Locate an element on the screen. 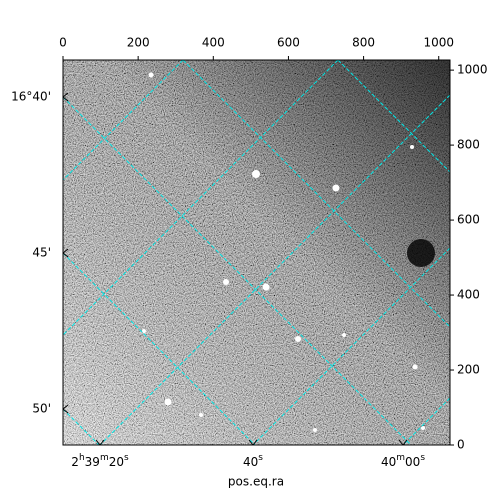 This screenshot has width=500, height=500. ra-tick-label: 40m00s is located at coordinates (403, 461).